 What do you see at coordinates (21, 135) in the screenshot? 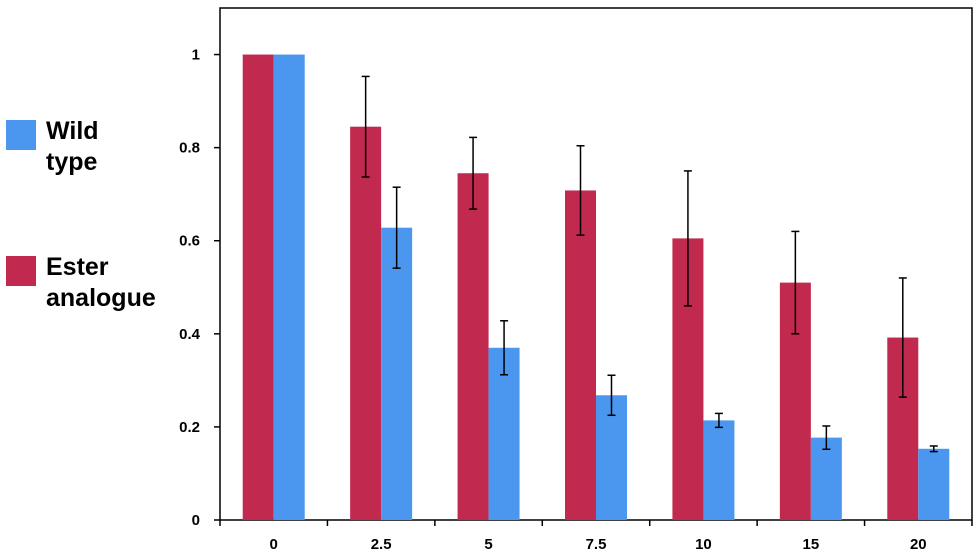
I see `legend-swatch-wild-type` at bounding box center [21, 135].